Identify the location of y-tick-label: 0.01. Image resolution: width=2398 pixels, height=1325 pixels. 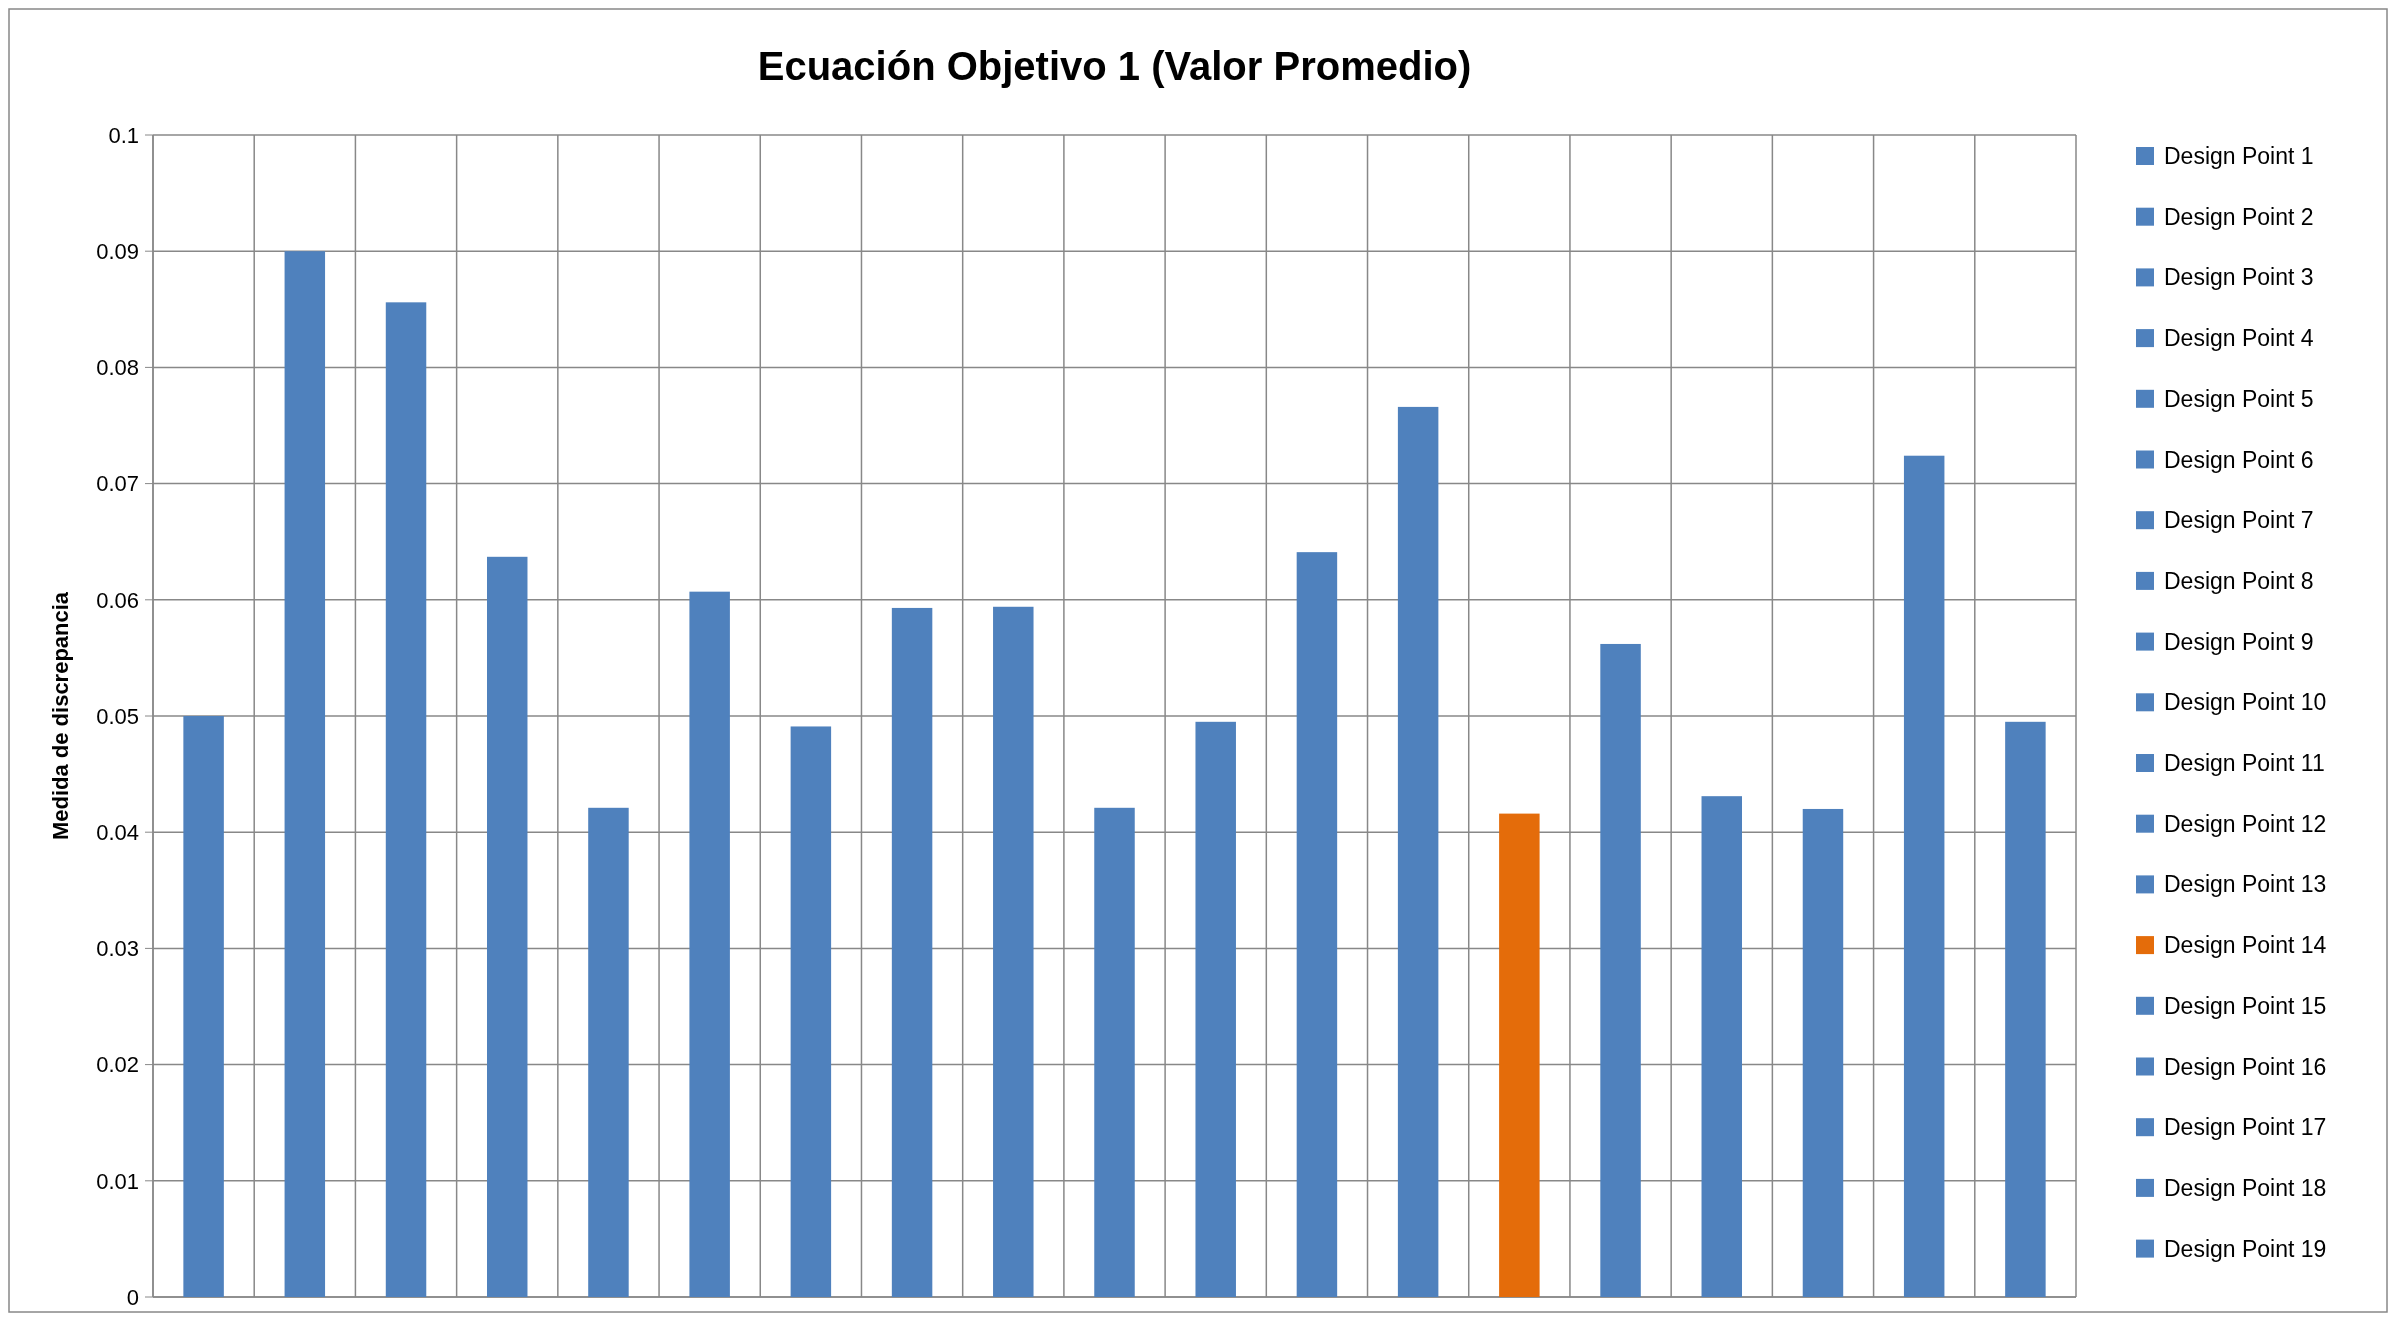
(117, 1181).